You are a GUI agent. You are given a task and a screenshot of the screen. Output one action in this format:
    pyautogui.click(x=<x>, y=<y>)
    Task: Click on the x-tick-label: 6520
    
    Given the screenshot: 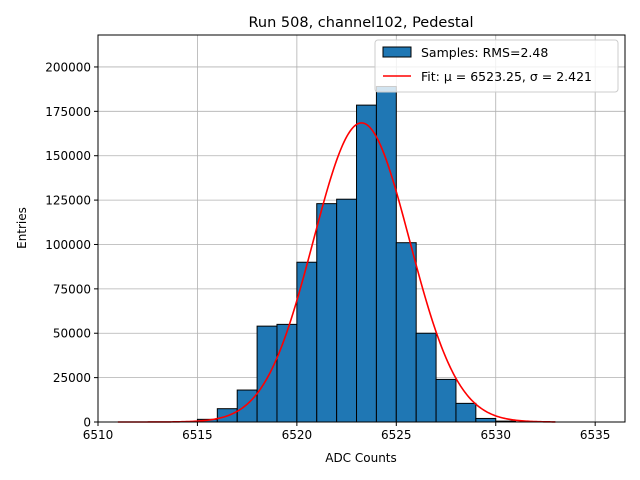 What is the action you would take?
    pyautogui.click(x=297, y=435)
    